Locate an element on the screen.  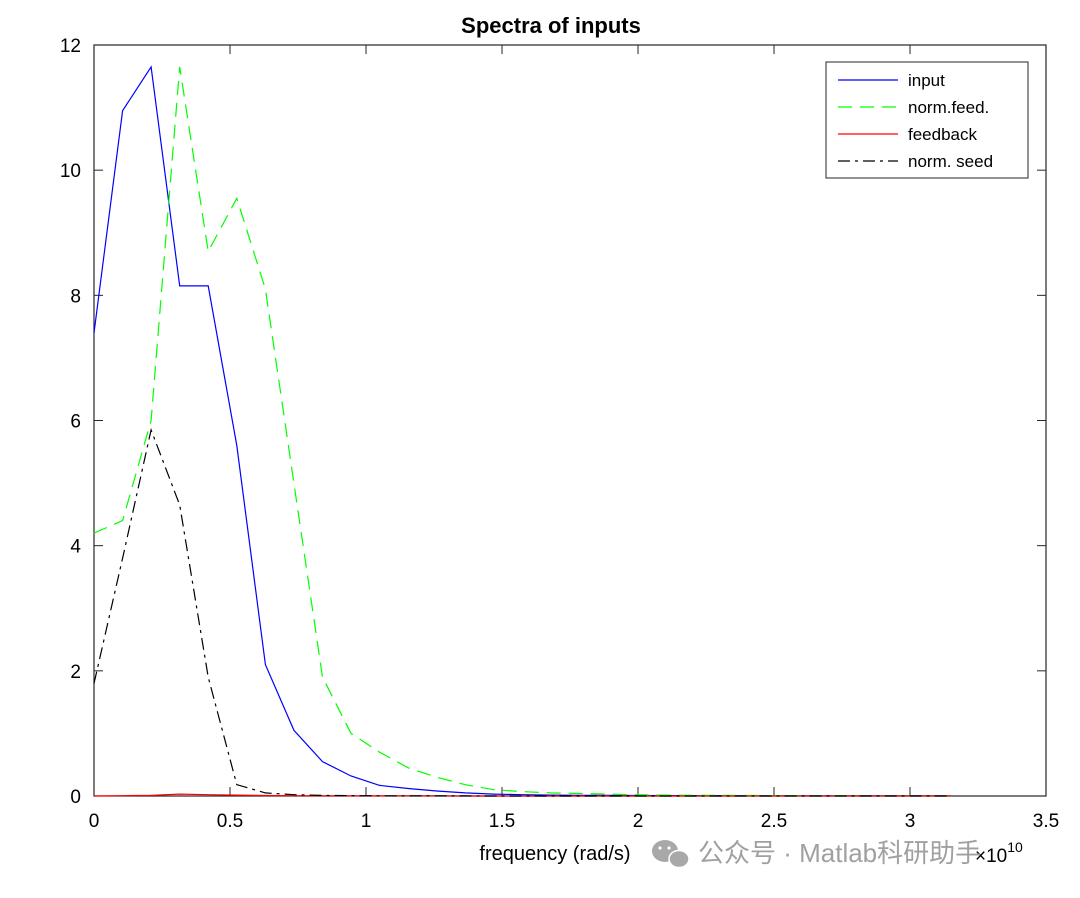
x-tick-label: 2 is located at coordinates (638, 821).